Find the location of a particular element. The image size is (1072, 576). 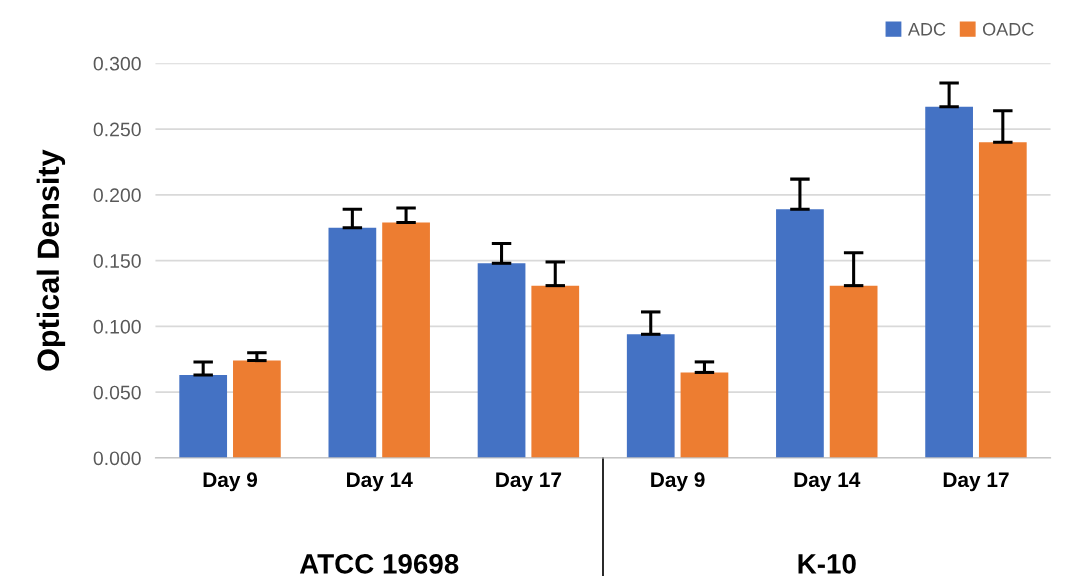

y-tick-label: 0.200 is located at coordinates (117, 195).